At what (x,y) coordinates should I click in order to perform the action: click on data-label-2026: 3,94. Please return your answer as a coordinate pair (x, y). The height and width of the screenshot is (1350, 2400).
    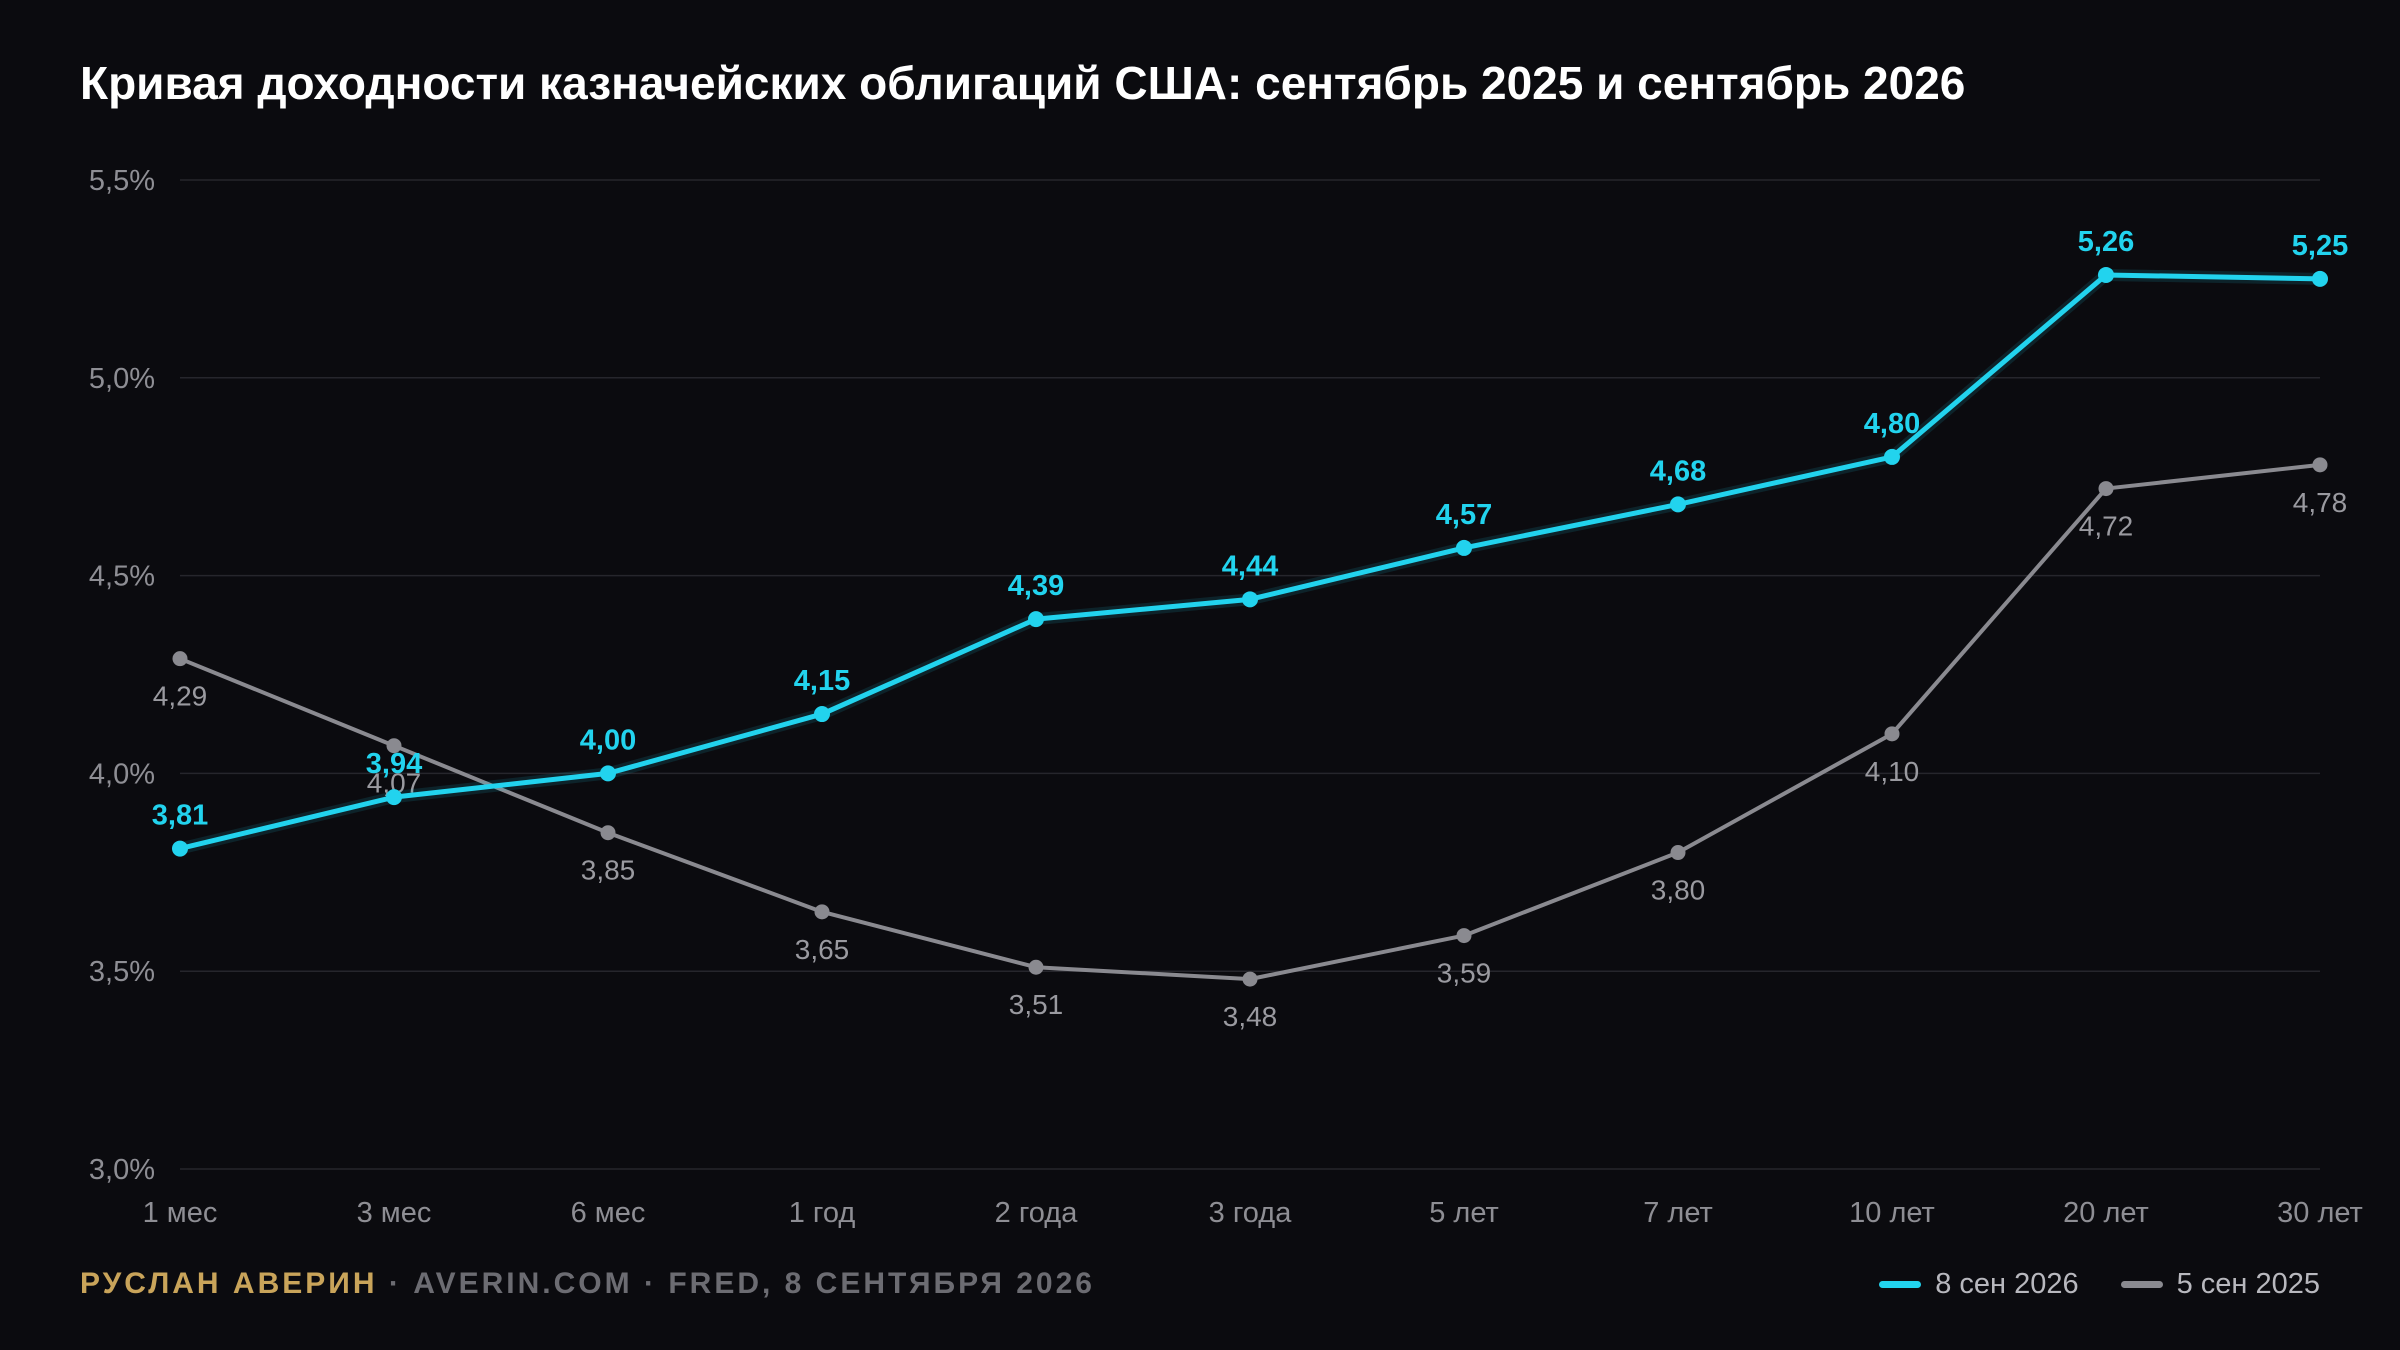
    Looking at the image, I should click on (394, 764).